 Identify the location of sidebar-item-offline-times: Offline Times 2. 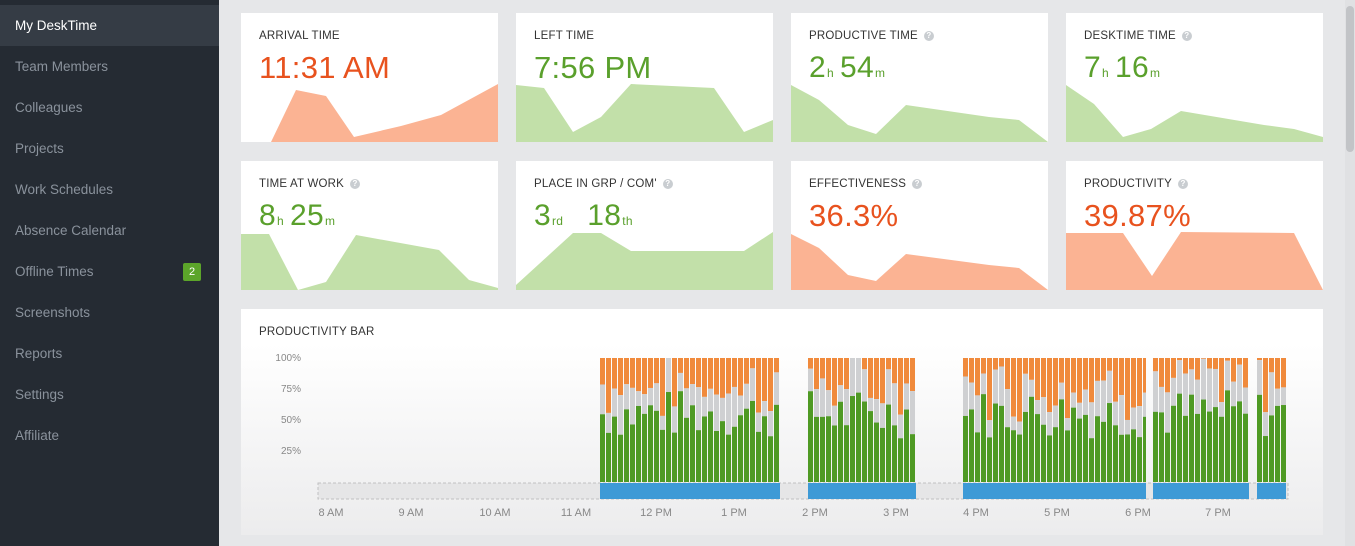
(109, 271).